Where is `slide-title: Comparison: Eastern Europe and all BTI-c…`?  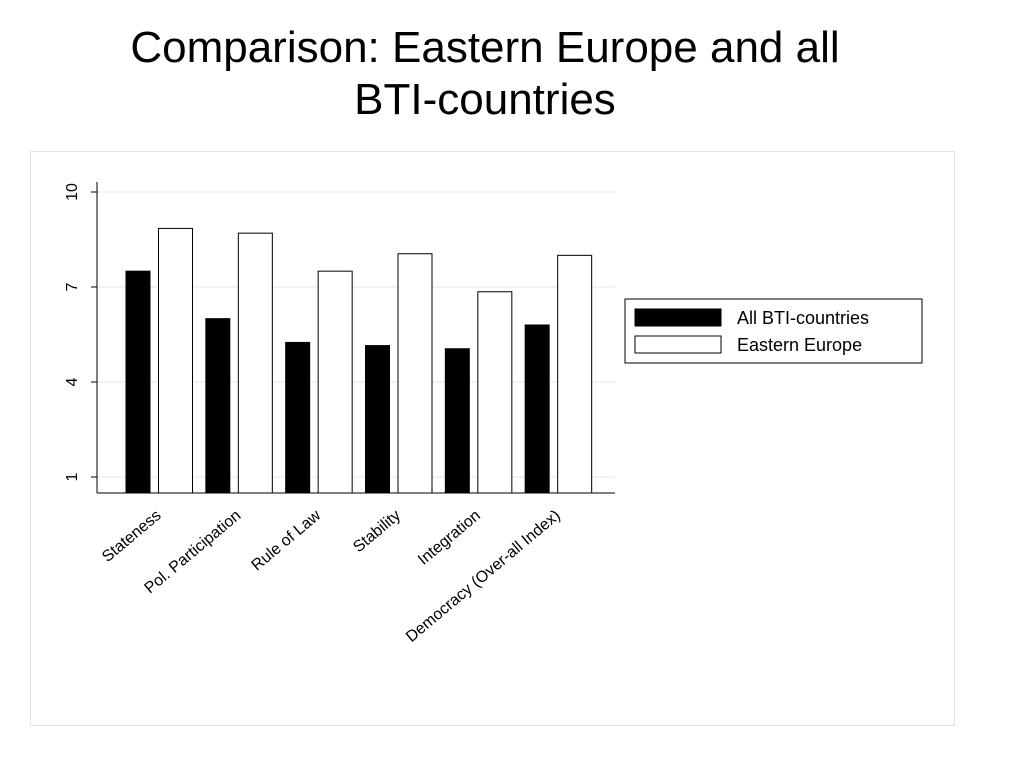
slide-title: Comparison: Eastern Europe and all BTI-c… is located at coordinates (485, 74).